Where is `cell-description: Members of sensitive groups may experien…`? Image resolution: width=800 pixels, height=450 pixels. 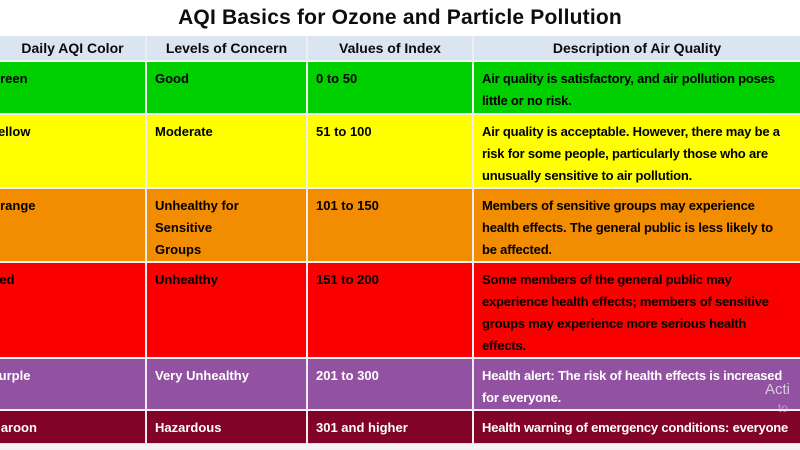 cell-description: Members of sensitive groups may experien… is located at coordinates (637, 226).